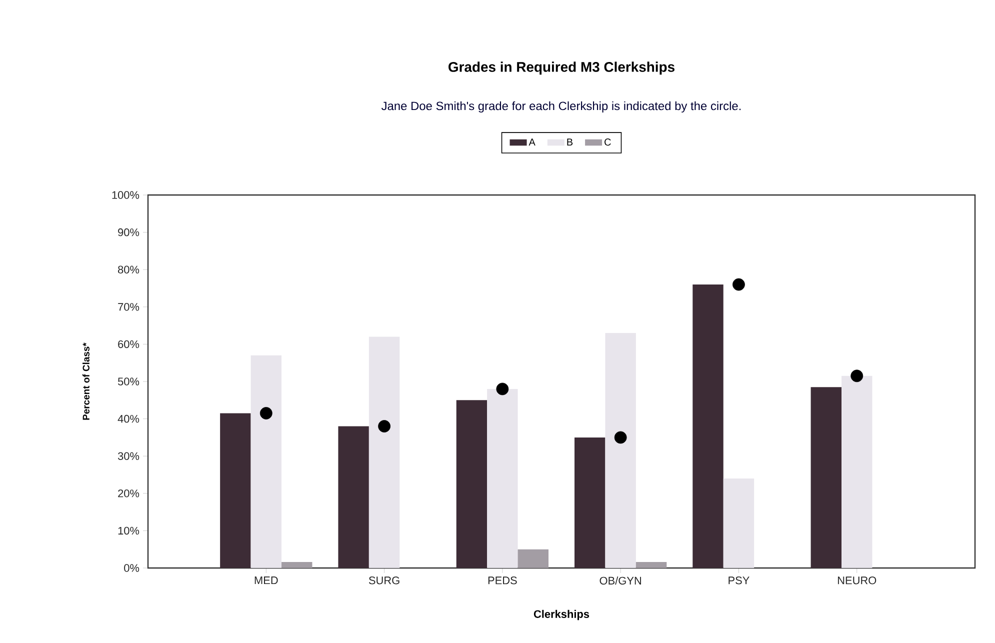 Image resolution: width=995 pixels, height=643 pixels. Describe the element at coordinates (502, 580) in the screenshot. I see `x-tick-label: PEDS` at that location.